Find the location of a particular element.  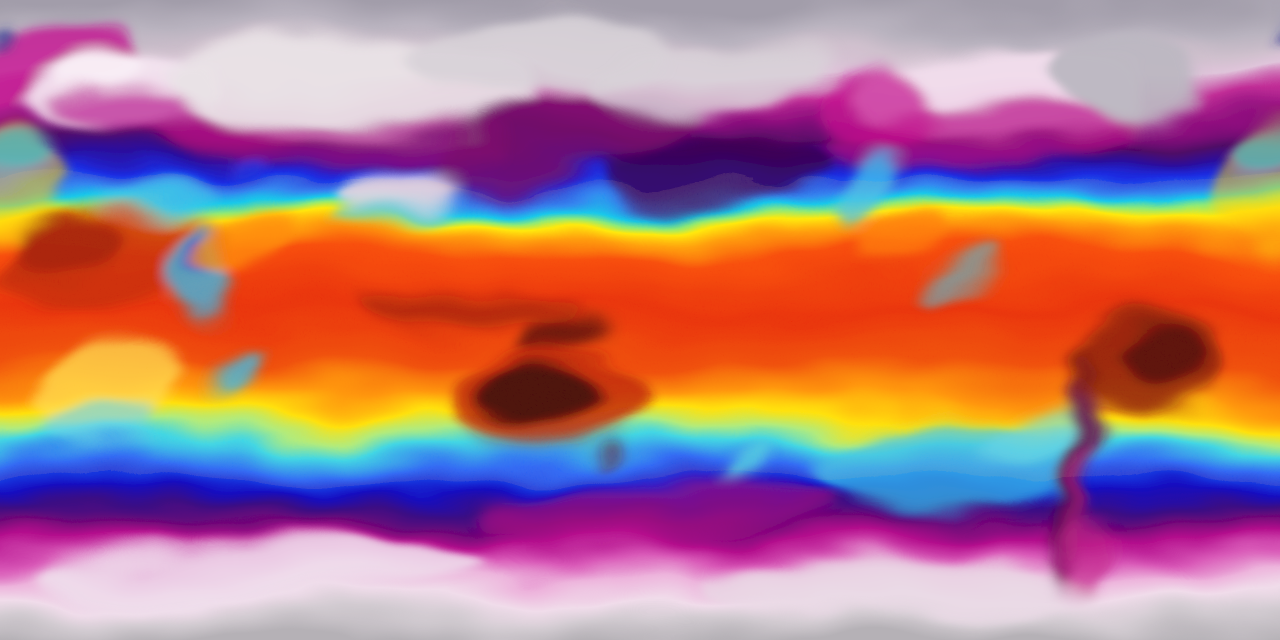

n-pacific-dark-purple-band is located at coordinates (720, 168).